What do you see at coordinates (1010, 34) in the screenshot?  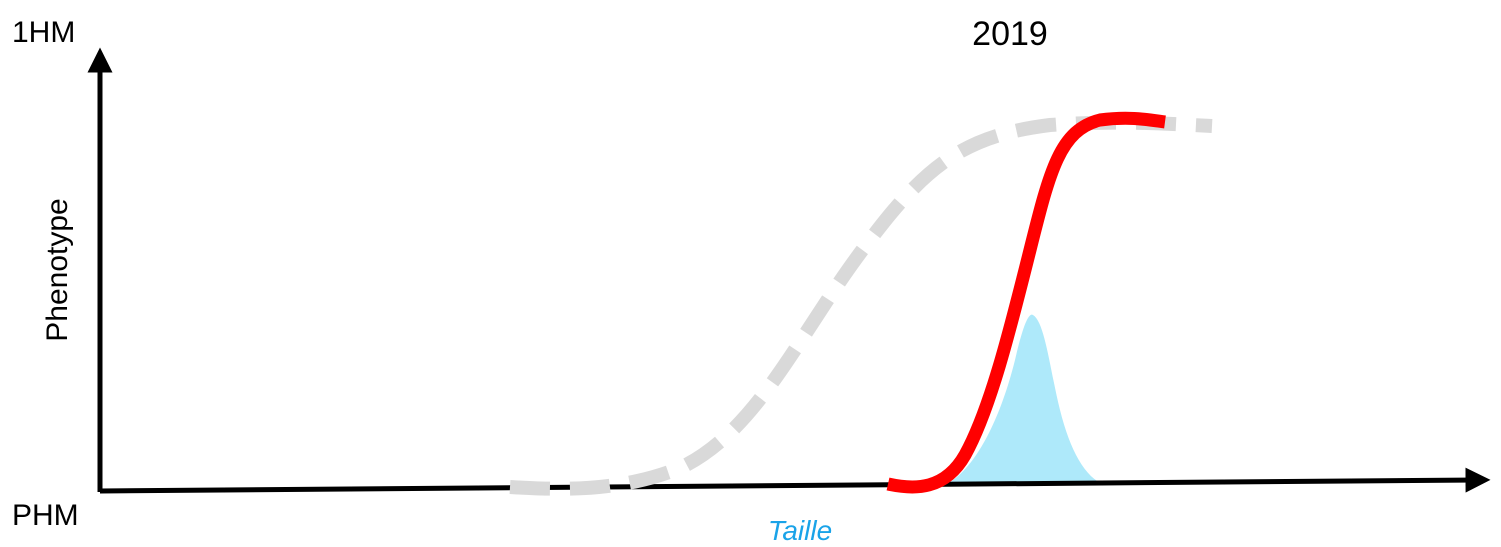 I see `title: 2019` at bounding box center [1010, 34].